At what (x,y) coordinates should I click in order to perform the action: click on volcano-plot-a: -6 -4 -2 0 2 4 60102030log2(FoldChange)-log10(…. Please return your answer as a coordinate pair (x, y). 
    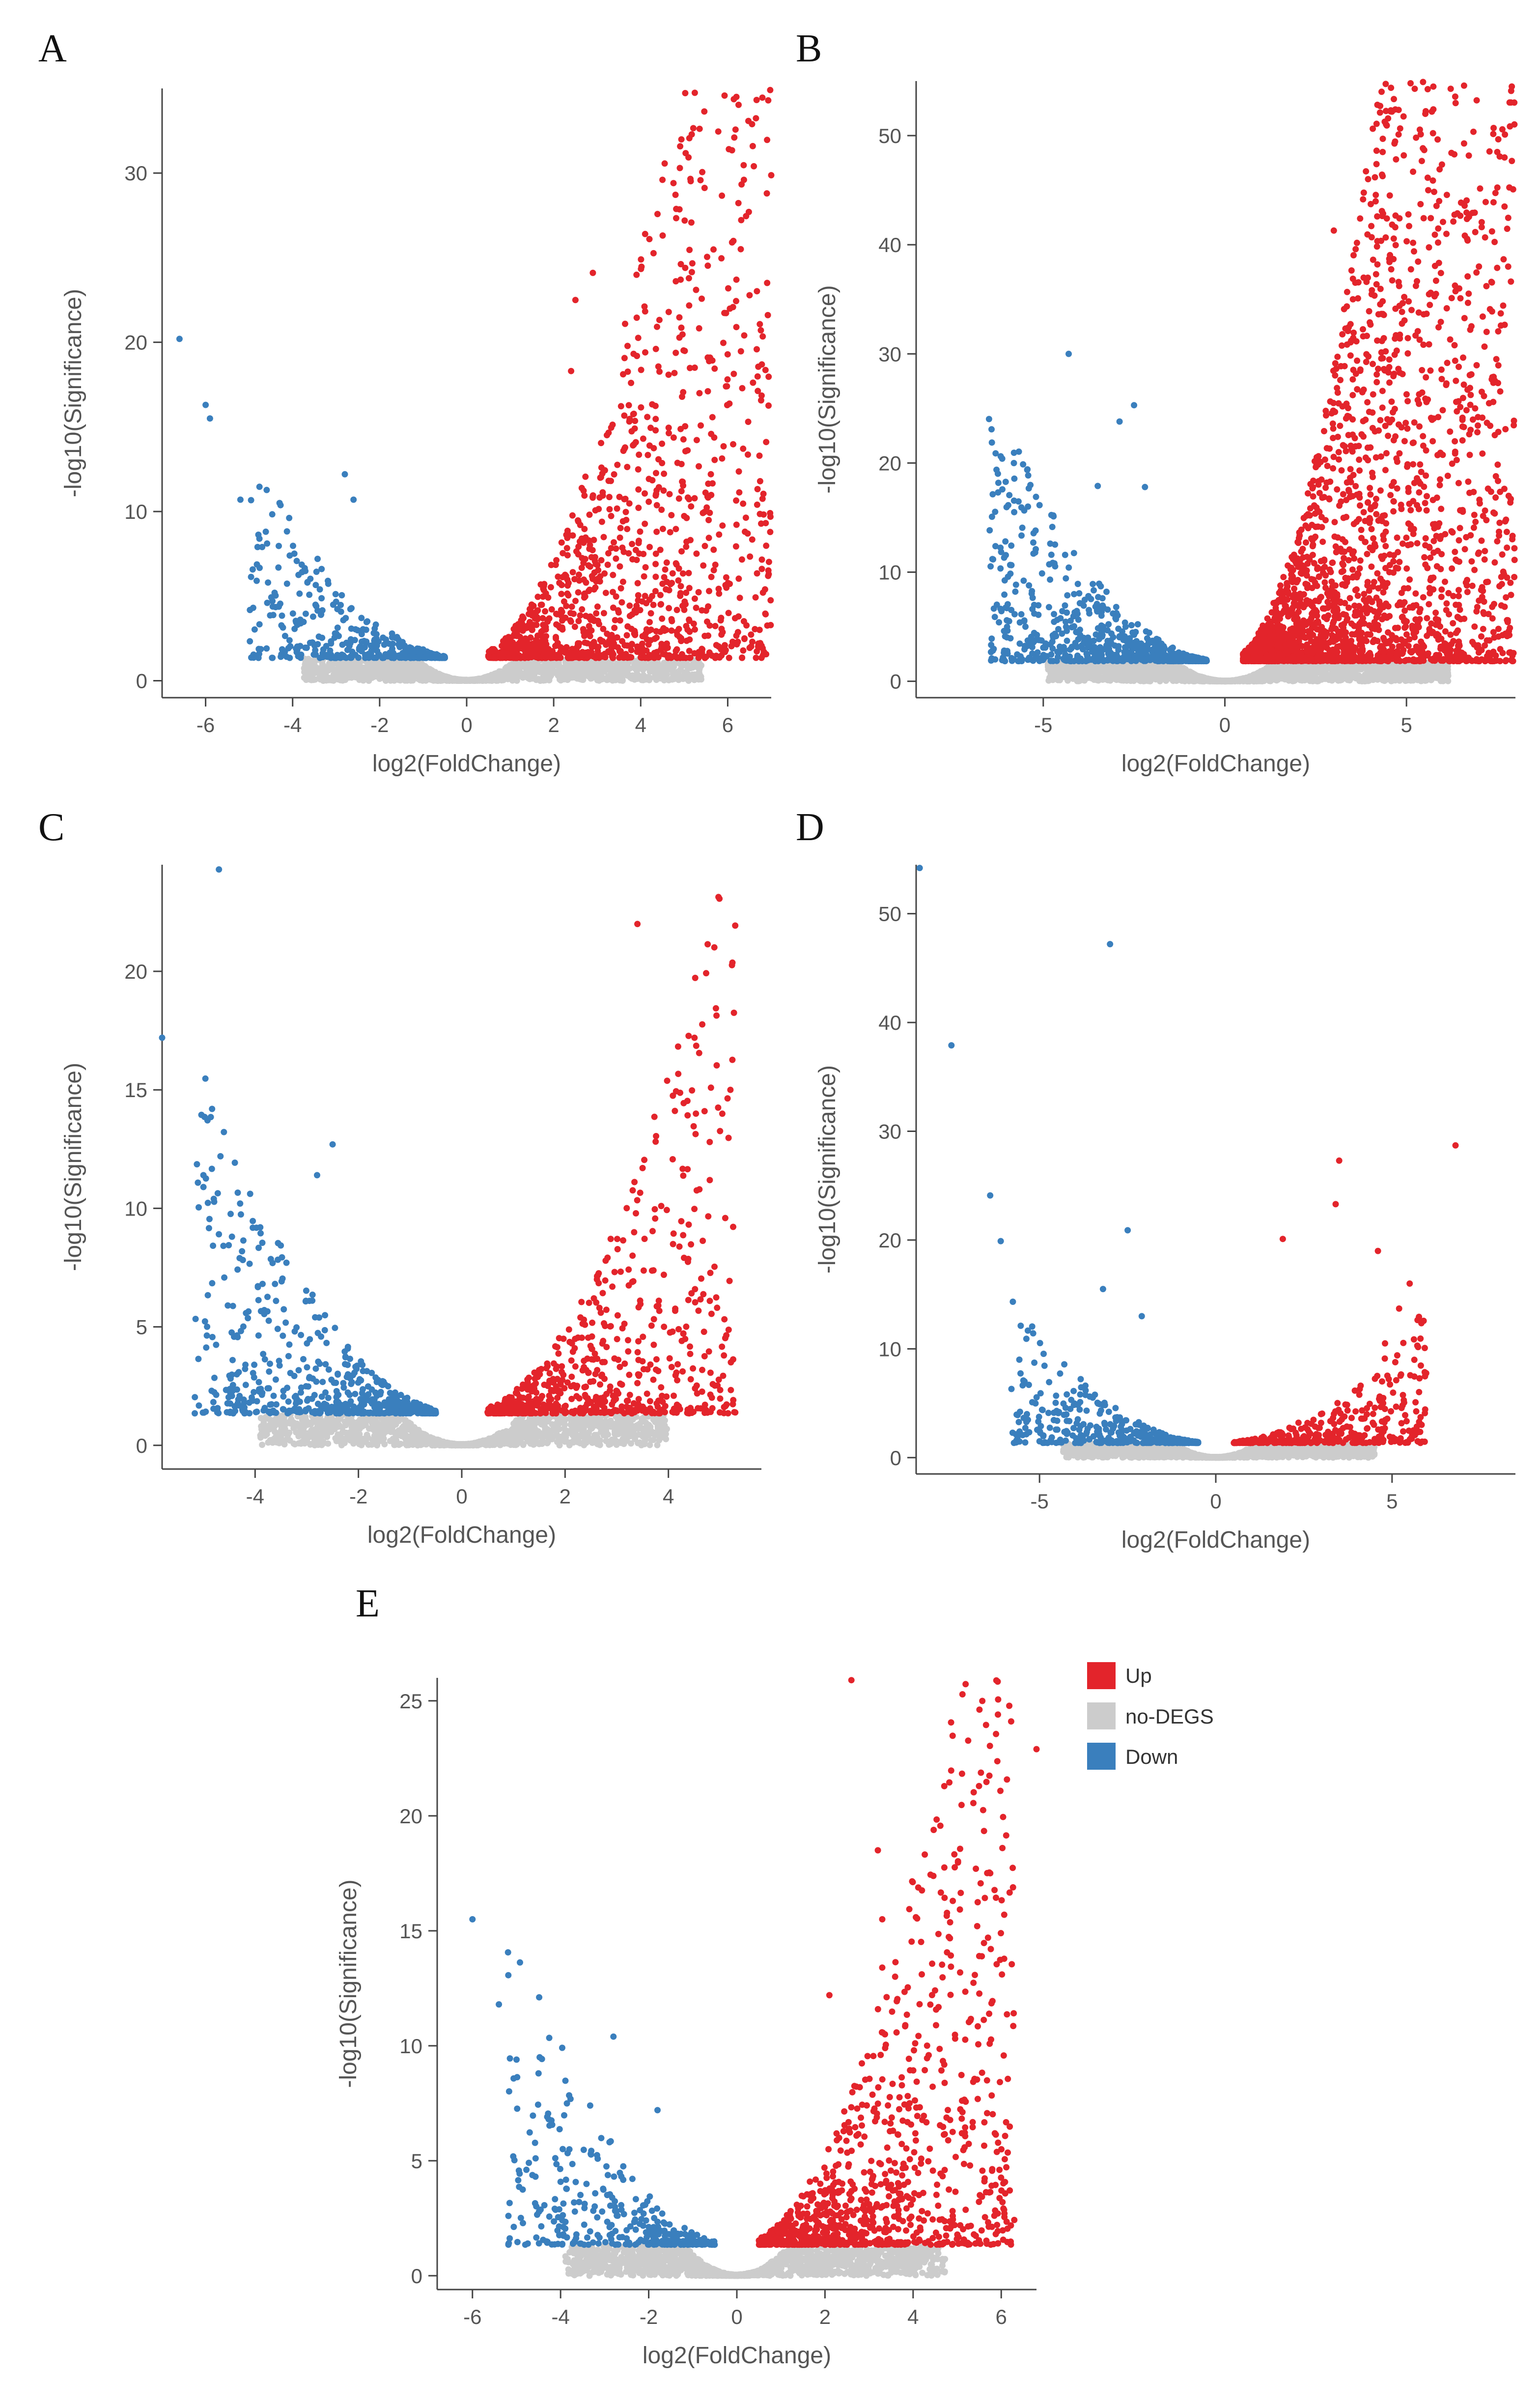
    Looking at the image, I should click on (417, 431).